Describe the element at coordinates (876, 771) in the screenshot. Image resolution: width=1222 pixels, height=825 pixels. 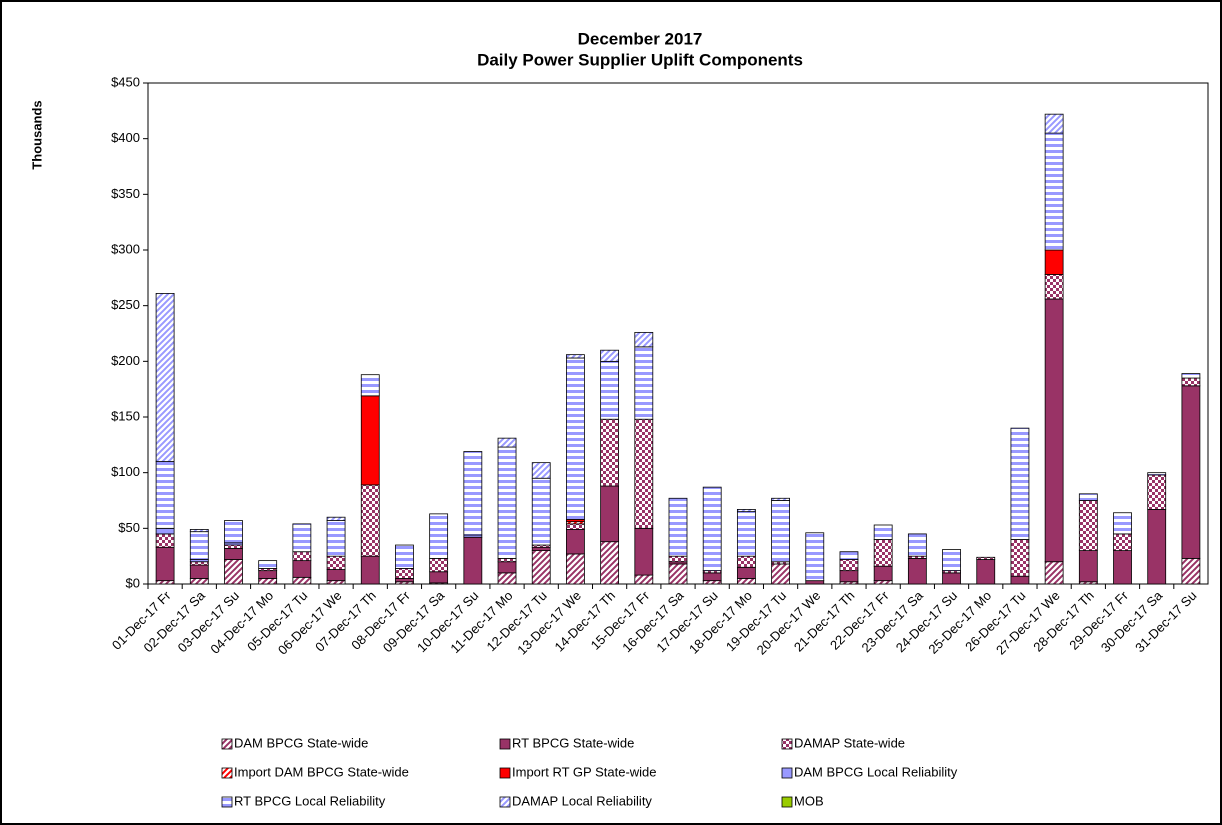
I see `legend-label: DAM BPCG Local Reliability` at that location.